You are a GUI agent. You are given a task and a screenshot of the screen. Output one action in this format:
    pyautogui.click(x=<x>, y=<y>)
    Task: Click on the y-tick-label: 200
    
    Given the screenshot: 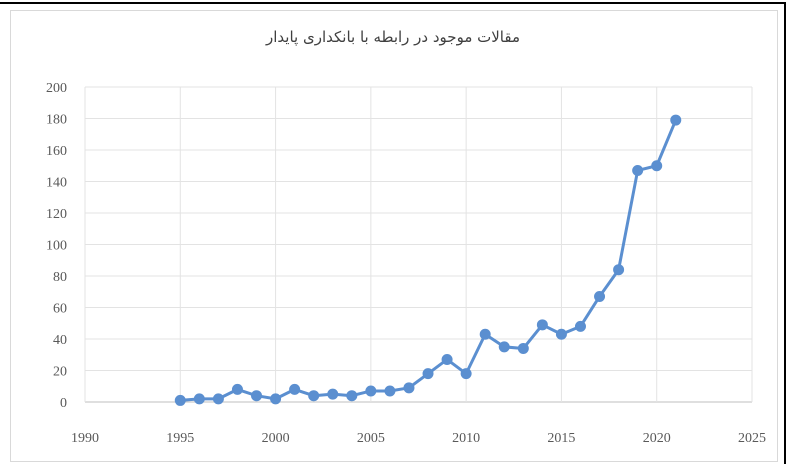 What is the action you would take?
    pyautogui.click(x=56, y=88)
    